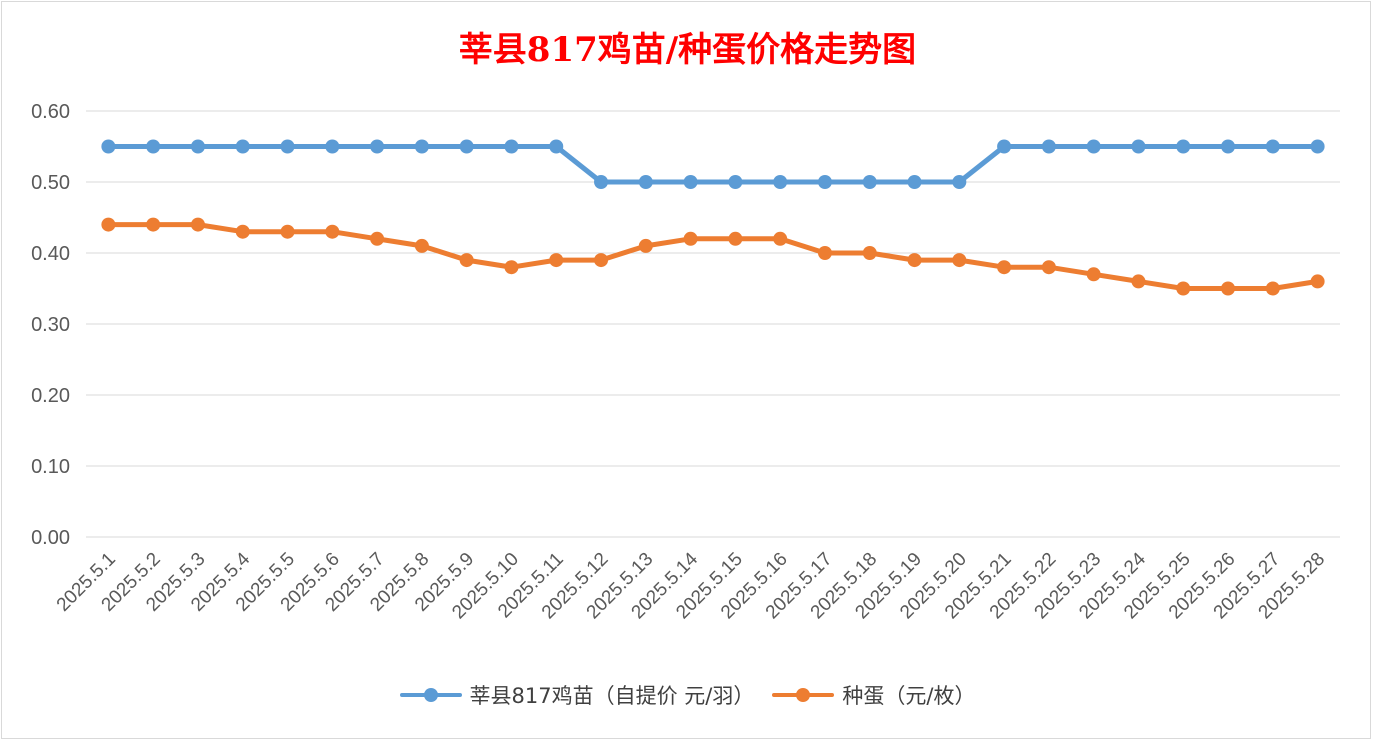 The width and height of the screenshot is (1375, 742). What do you see at coordinates (50, 467) in the screenshot?
I see `y-tick-label: 0.10` at bounding box center [50, 467].